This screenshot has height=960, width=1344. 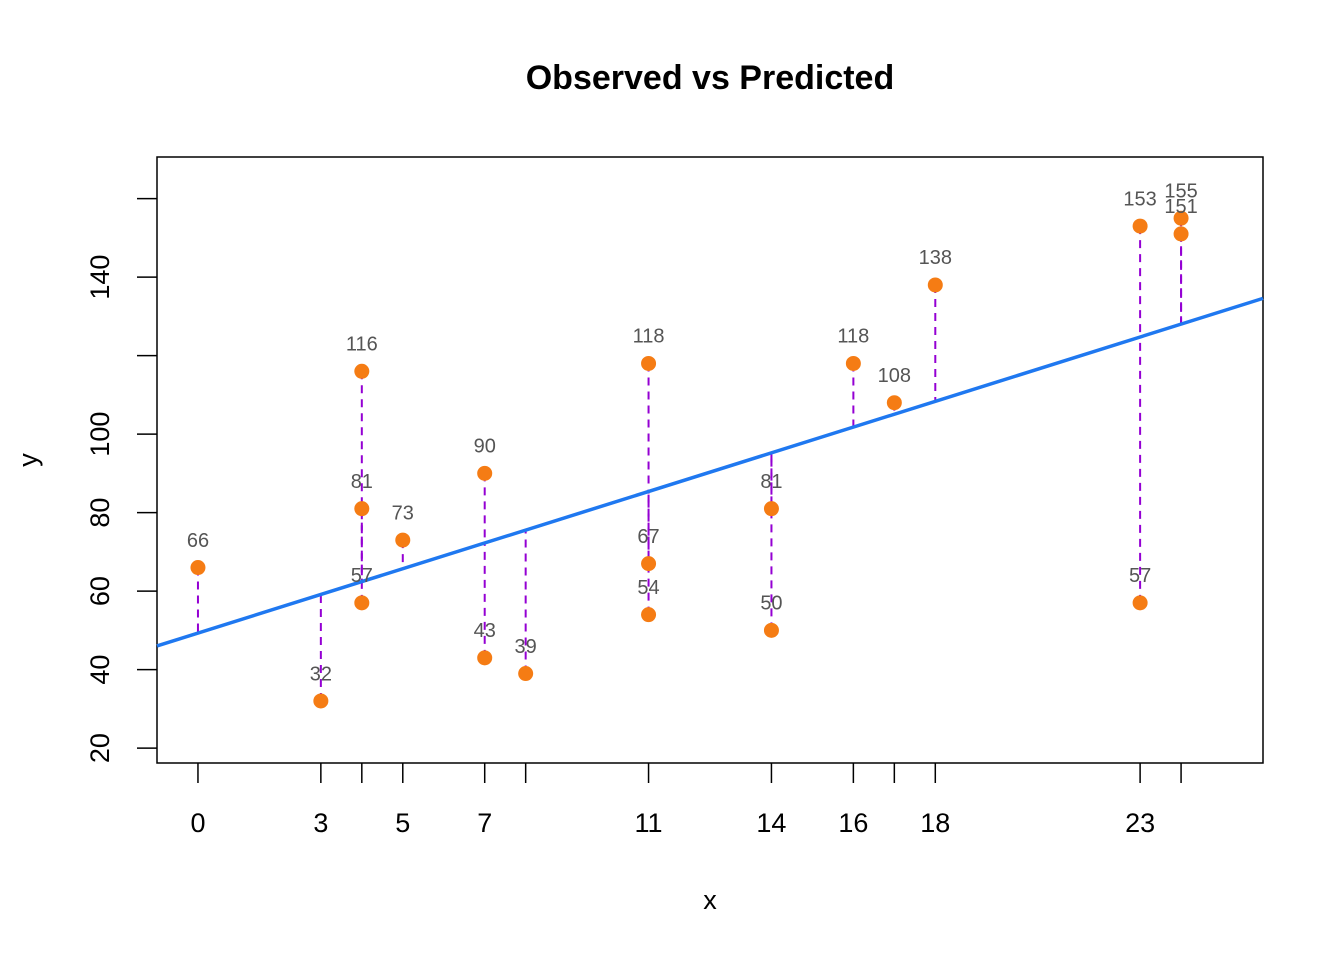 I want to click on x-tick-label: 7, so click(x=484, y=823).